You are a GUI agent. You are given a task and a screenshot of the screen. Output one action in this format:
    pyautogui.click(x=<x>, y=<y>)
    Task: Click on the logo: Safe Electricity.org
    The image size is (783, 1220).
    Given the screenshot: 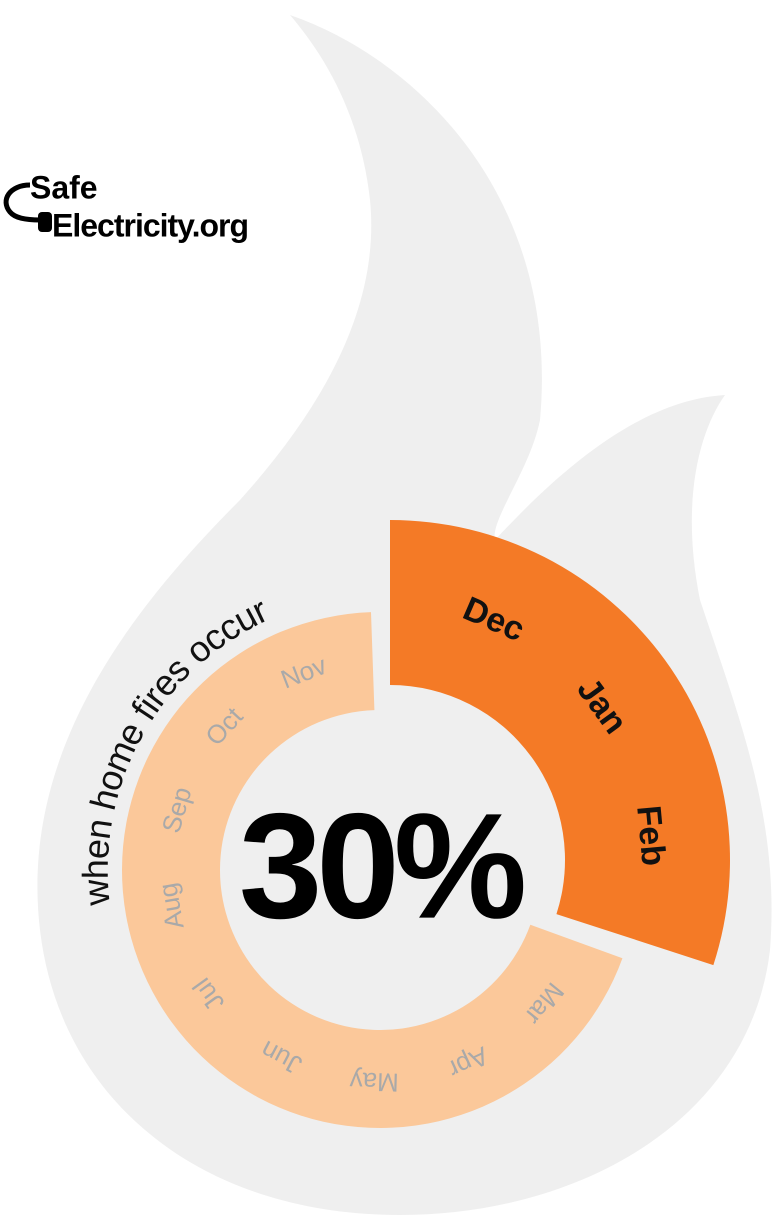 What is the action you would take?
    pyautogui.click(x=126, y=206)
    